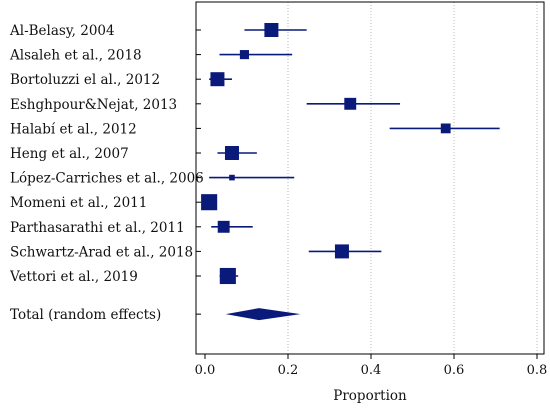 The height and width of the screenshot is (411, 550). What do you see at coordinates (205, 370) in the screenshot?
I see `x-tick-label: 0.0` at bounding box center [205, 370].